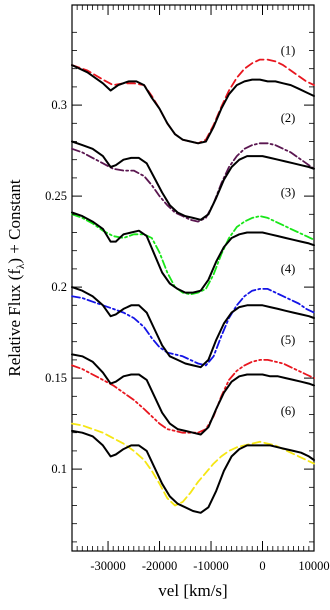  Describe the element at coordinates (59, 469) in the screenshot. I see `y-tick-label: 0.1` at that location.